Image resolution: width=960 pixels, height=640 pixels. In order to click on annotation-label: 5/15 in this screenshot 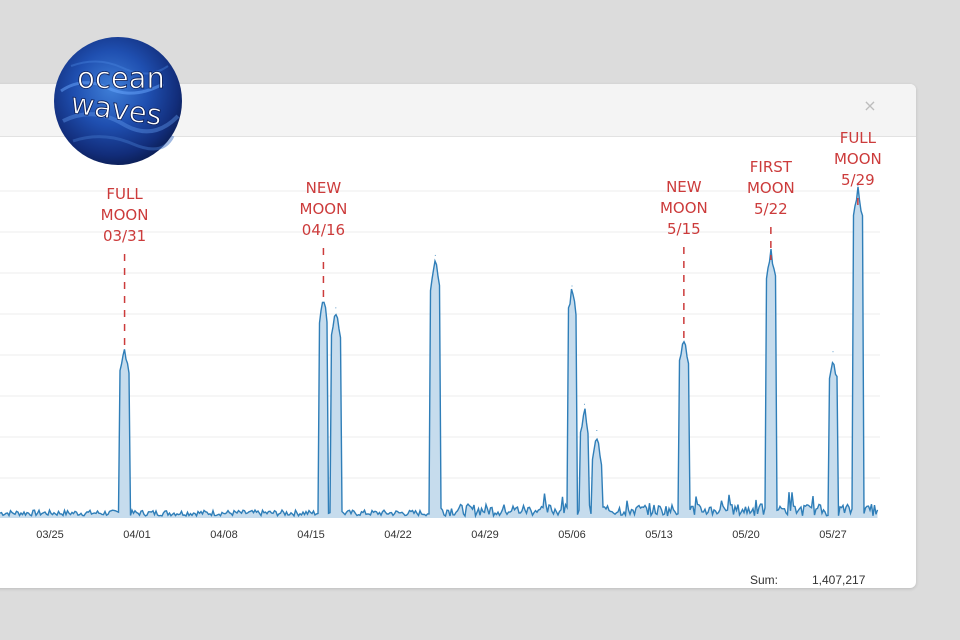, I will do `click(684, 229)`.